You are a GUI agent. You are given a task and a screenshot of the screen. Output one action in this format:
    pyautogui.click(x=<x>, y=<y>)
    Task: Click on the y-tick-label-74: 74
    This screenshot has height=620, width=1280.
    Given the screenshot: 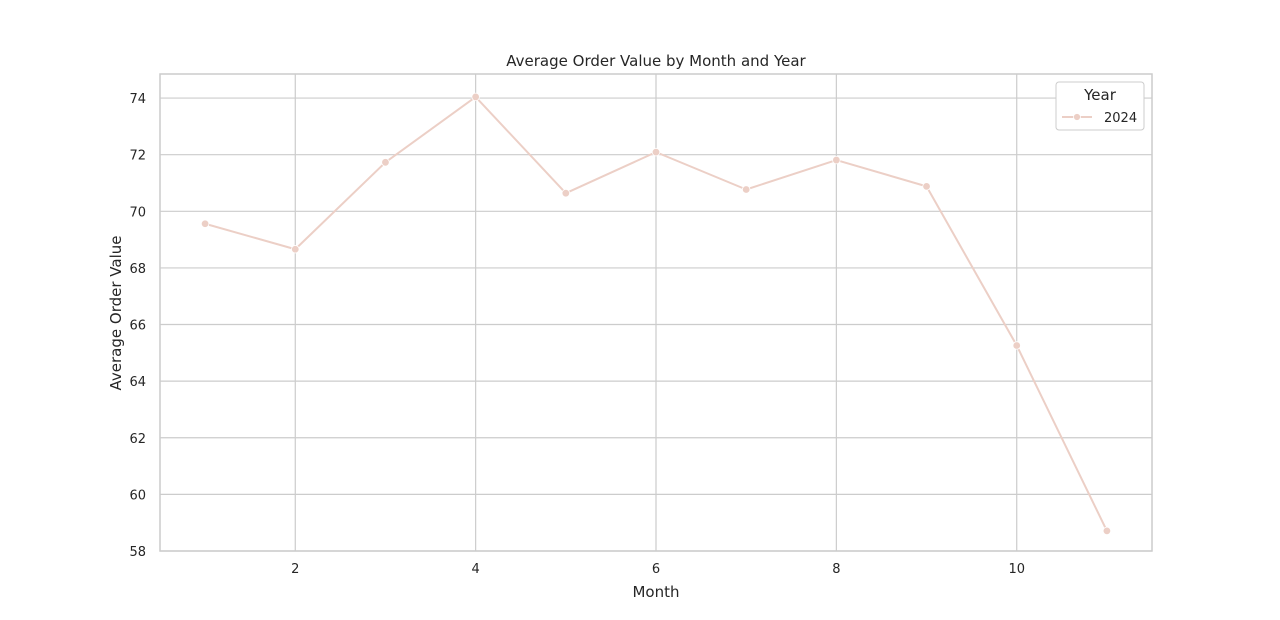 What is the action you would take?
    pyautogui.click(x=137, y=99)
    